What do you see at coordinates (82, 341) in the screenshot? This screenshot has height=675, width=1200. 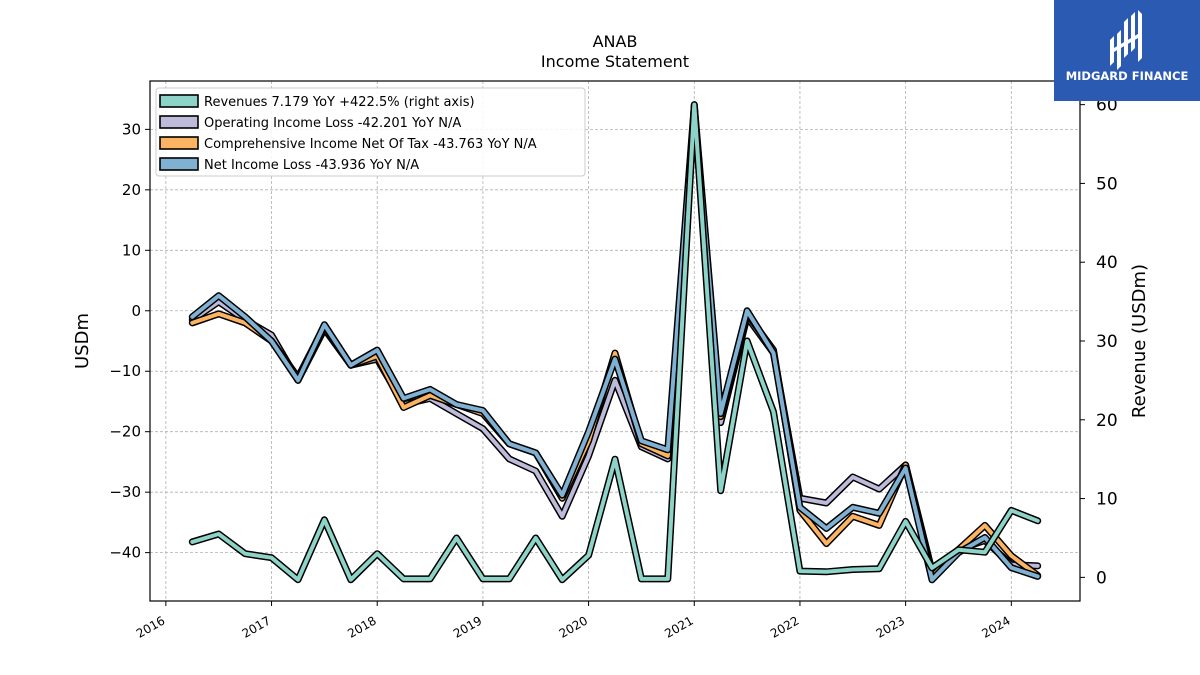 I see `y-axis-label: USDm` at bounding box center [82, 341].